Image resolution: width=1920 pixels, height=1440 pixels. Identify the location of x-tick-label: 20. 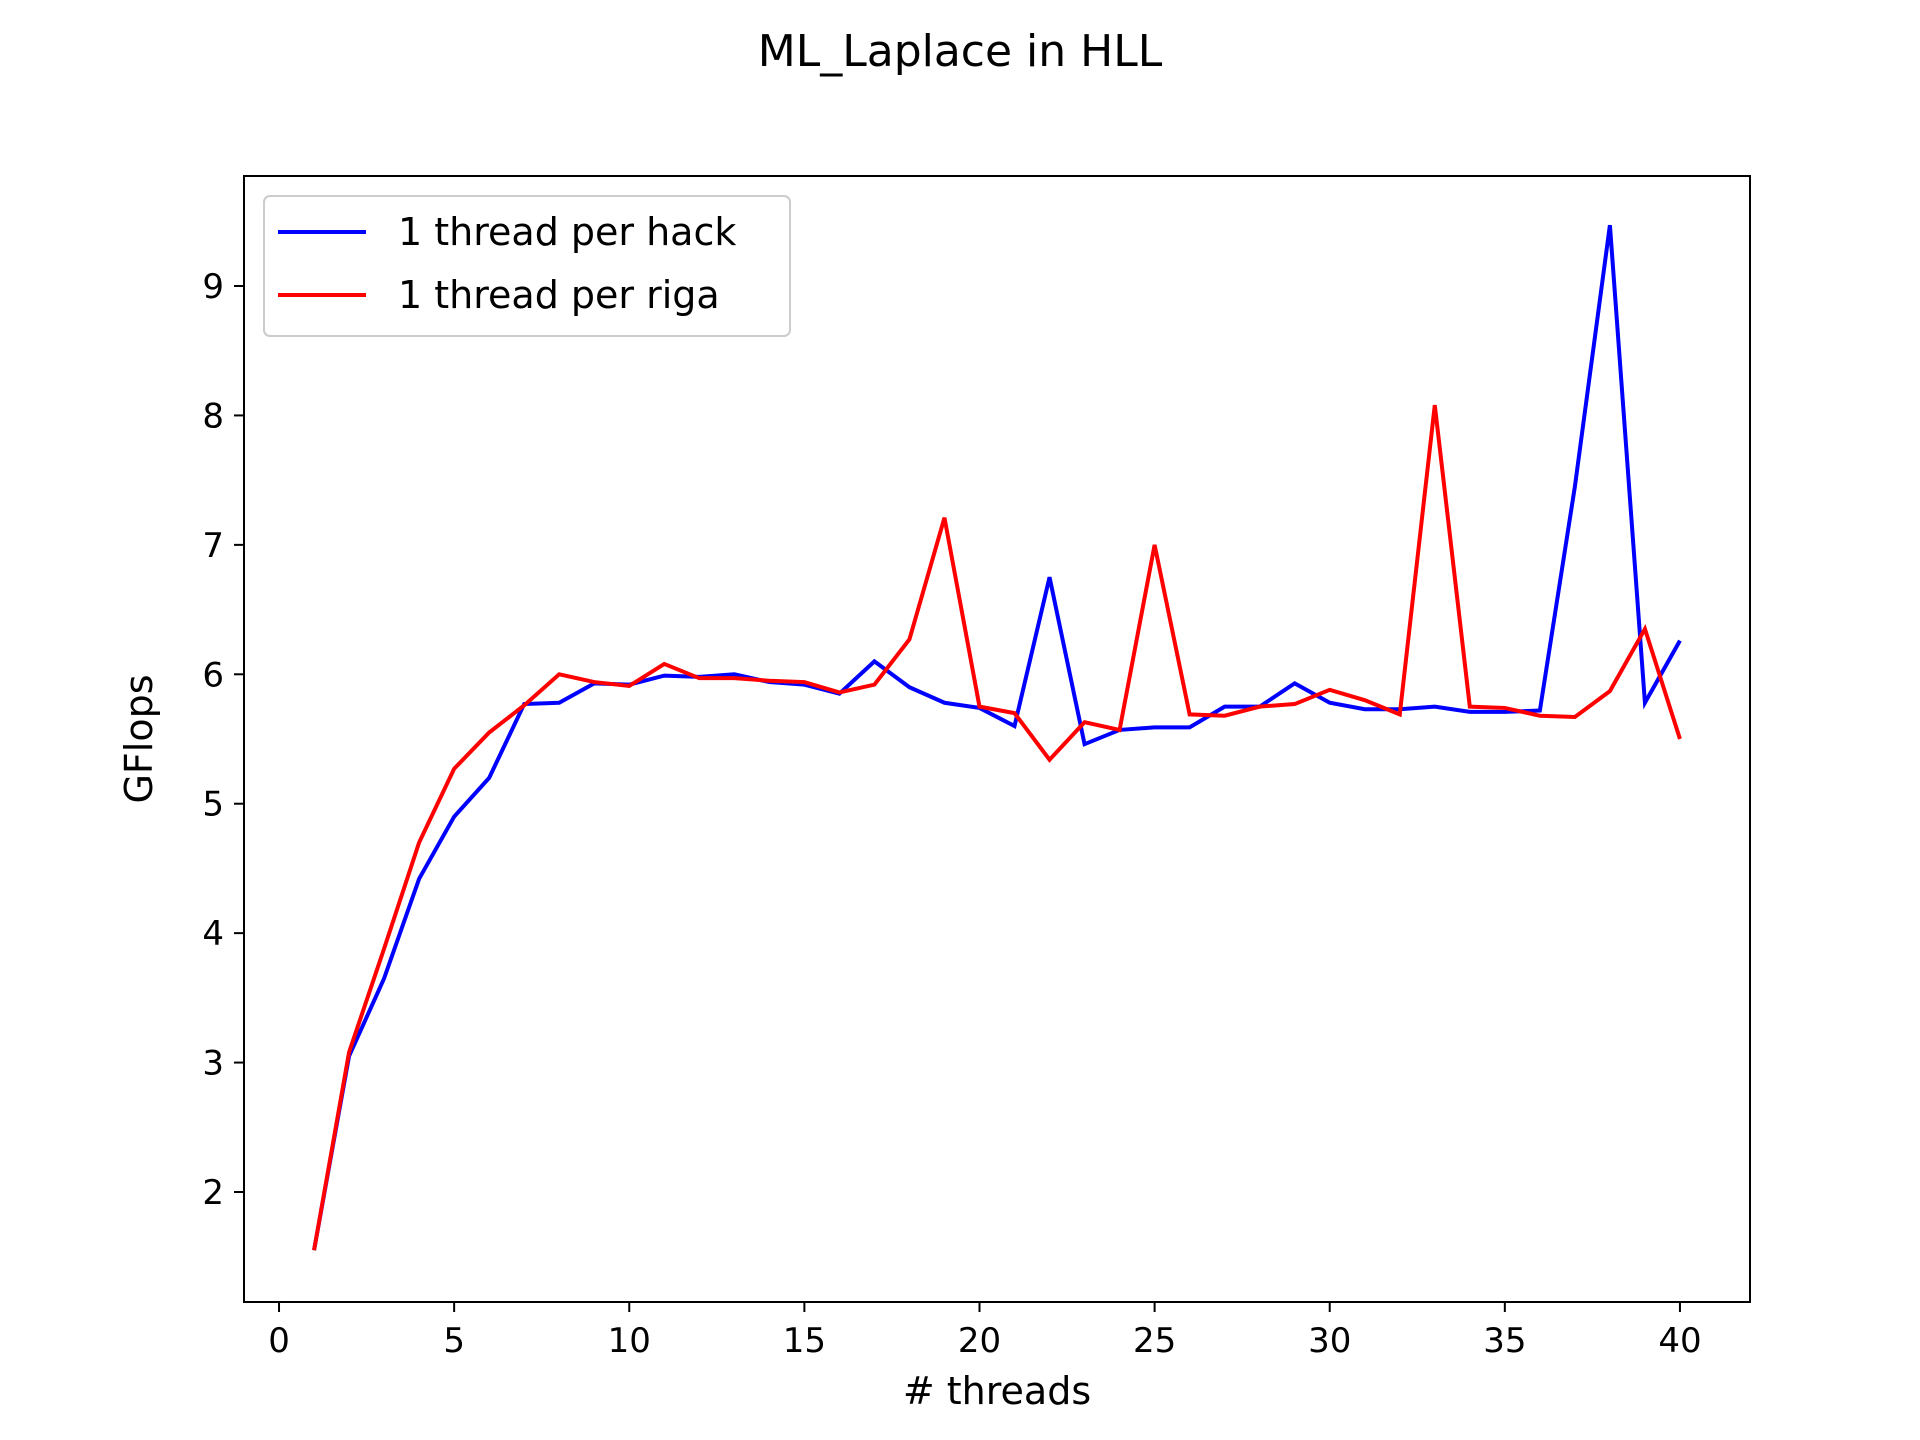
(979, 1341).